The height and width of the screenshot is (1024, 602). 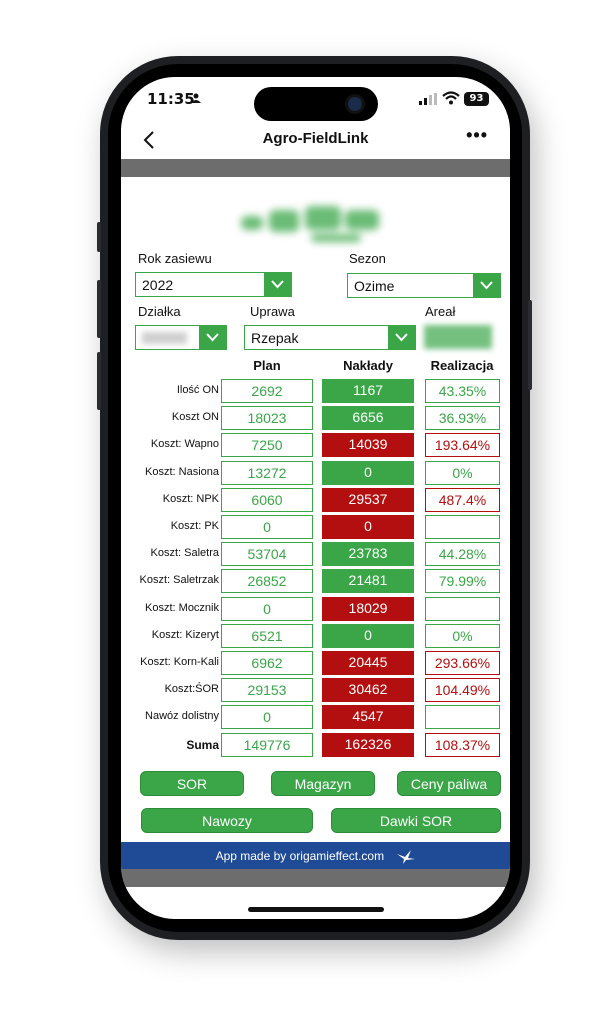 I want to click on realizacja-cell: 43.35%, so click(x=462, y=391).